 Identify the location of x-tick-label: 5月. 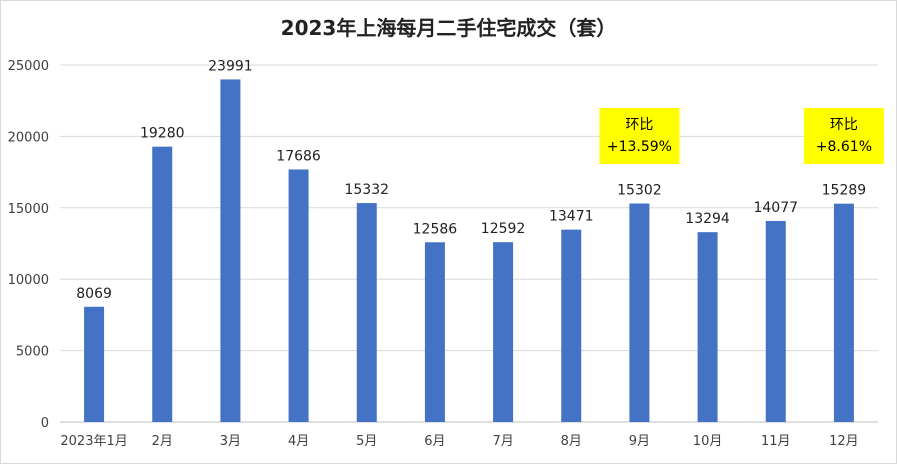
(366, 441).